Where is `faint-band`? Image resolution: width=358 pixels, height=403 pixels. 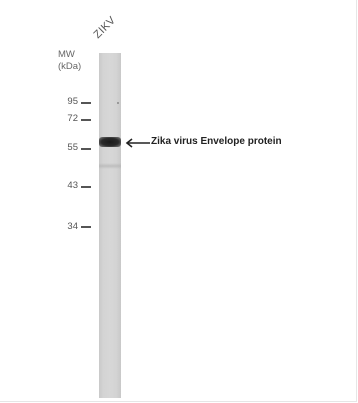
faint-band is located at coordinates (110, 166).